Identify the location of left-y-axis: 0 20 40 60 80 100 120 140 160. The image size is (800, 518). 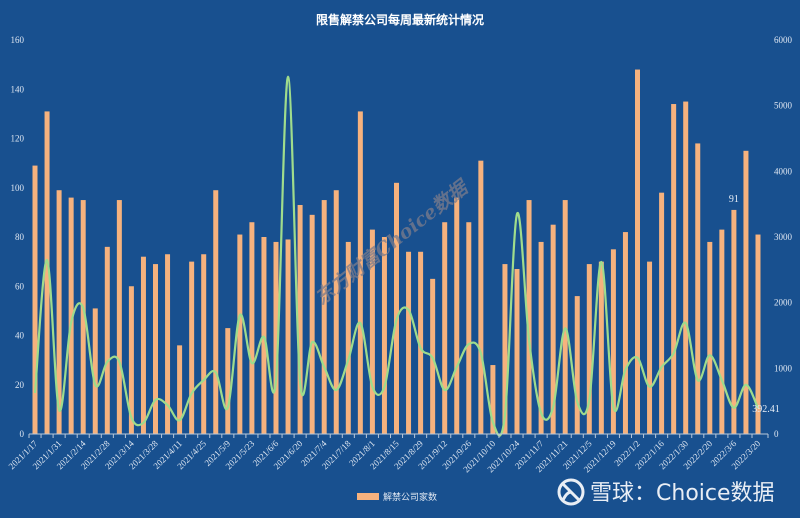
(18, 237).